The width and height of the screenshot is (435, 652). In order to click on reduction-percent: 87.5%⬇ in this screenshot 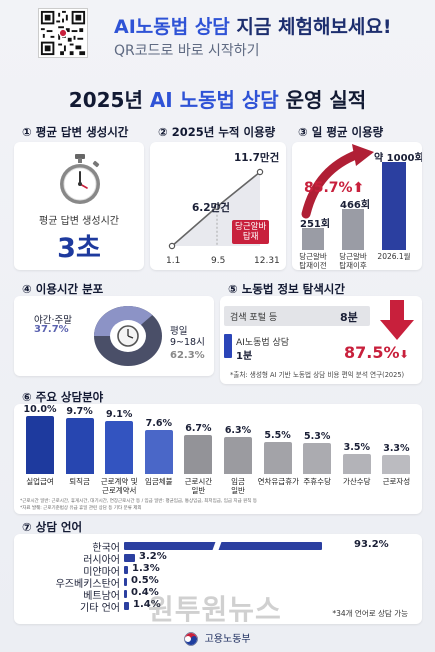, I will do `click(376, 352)`.